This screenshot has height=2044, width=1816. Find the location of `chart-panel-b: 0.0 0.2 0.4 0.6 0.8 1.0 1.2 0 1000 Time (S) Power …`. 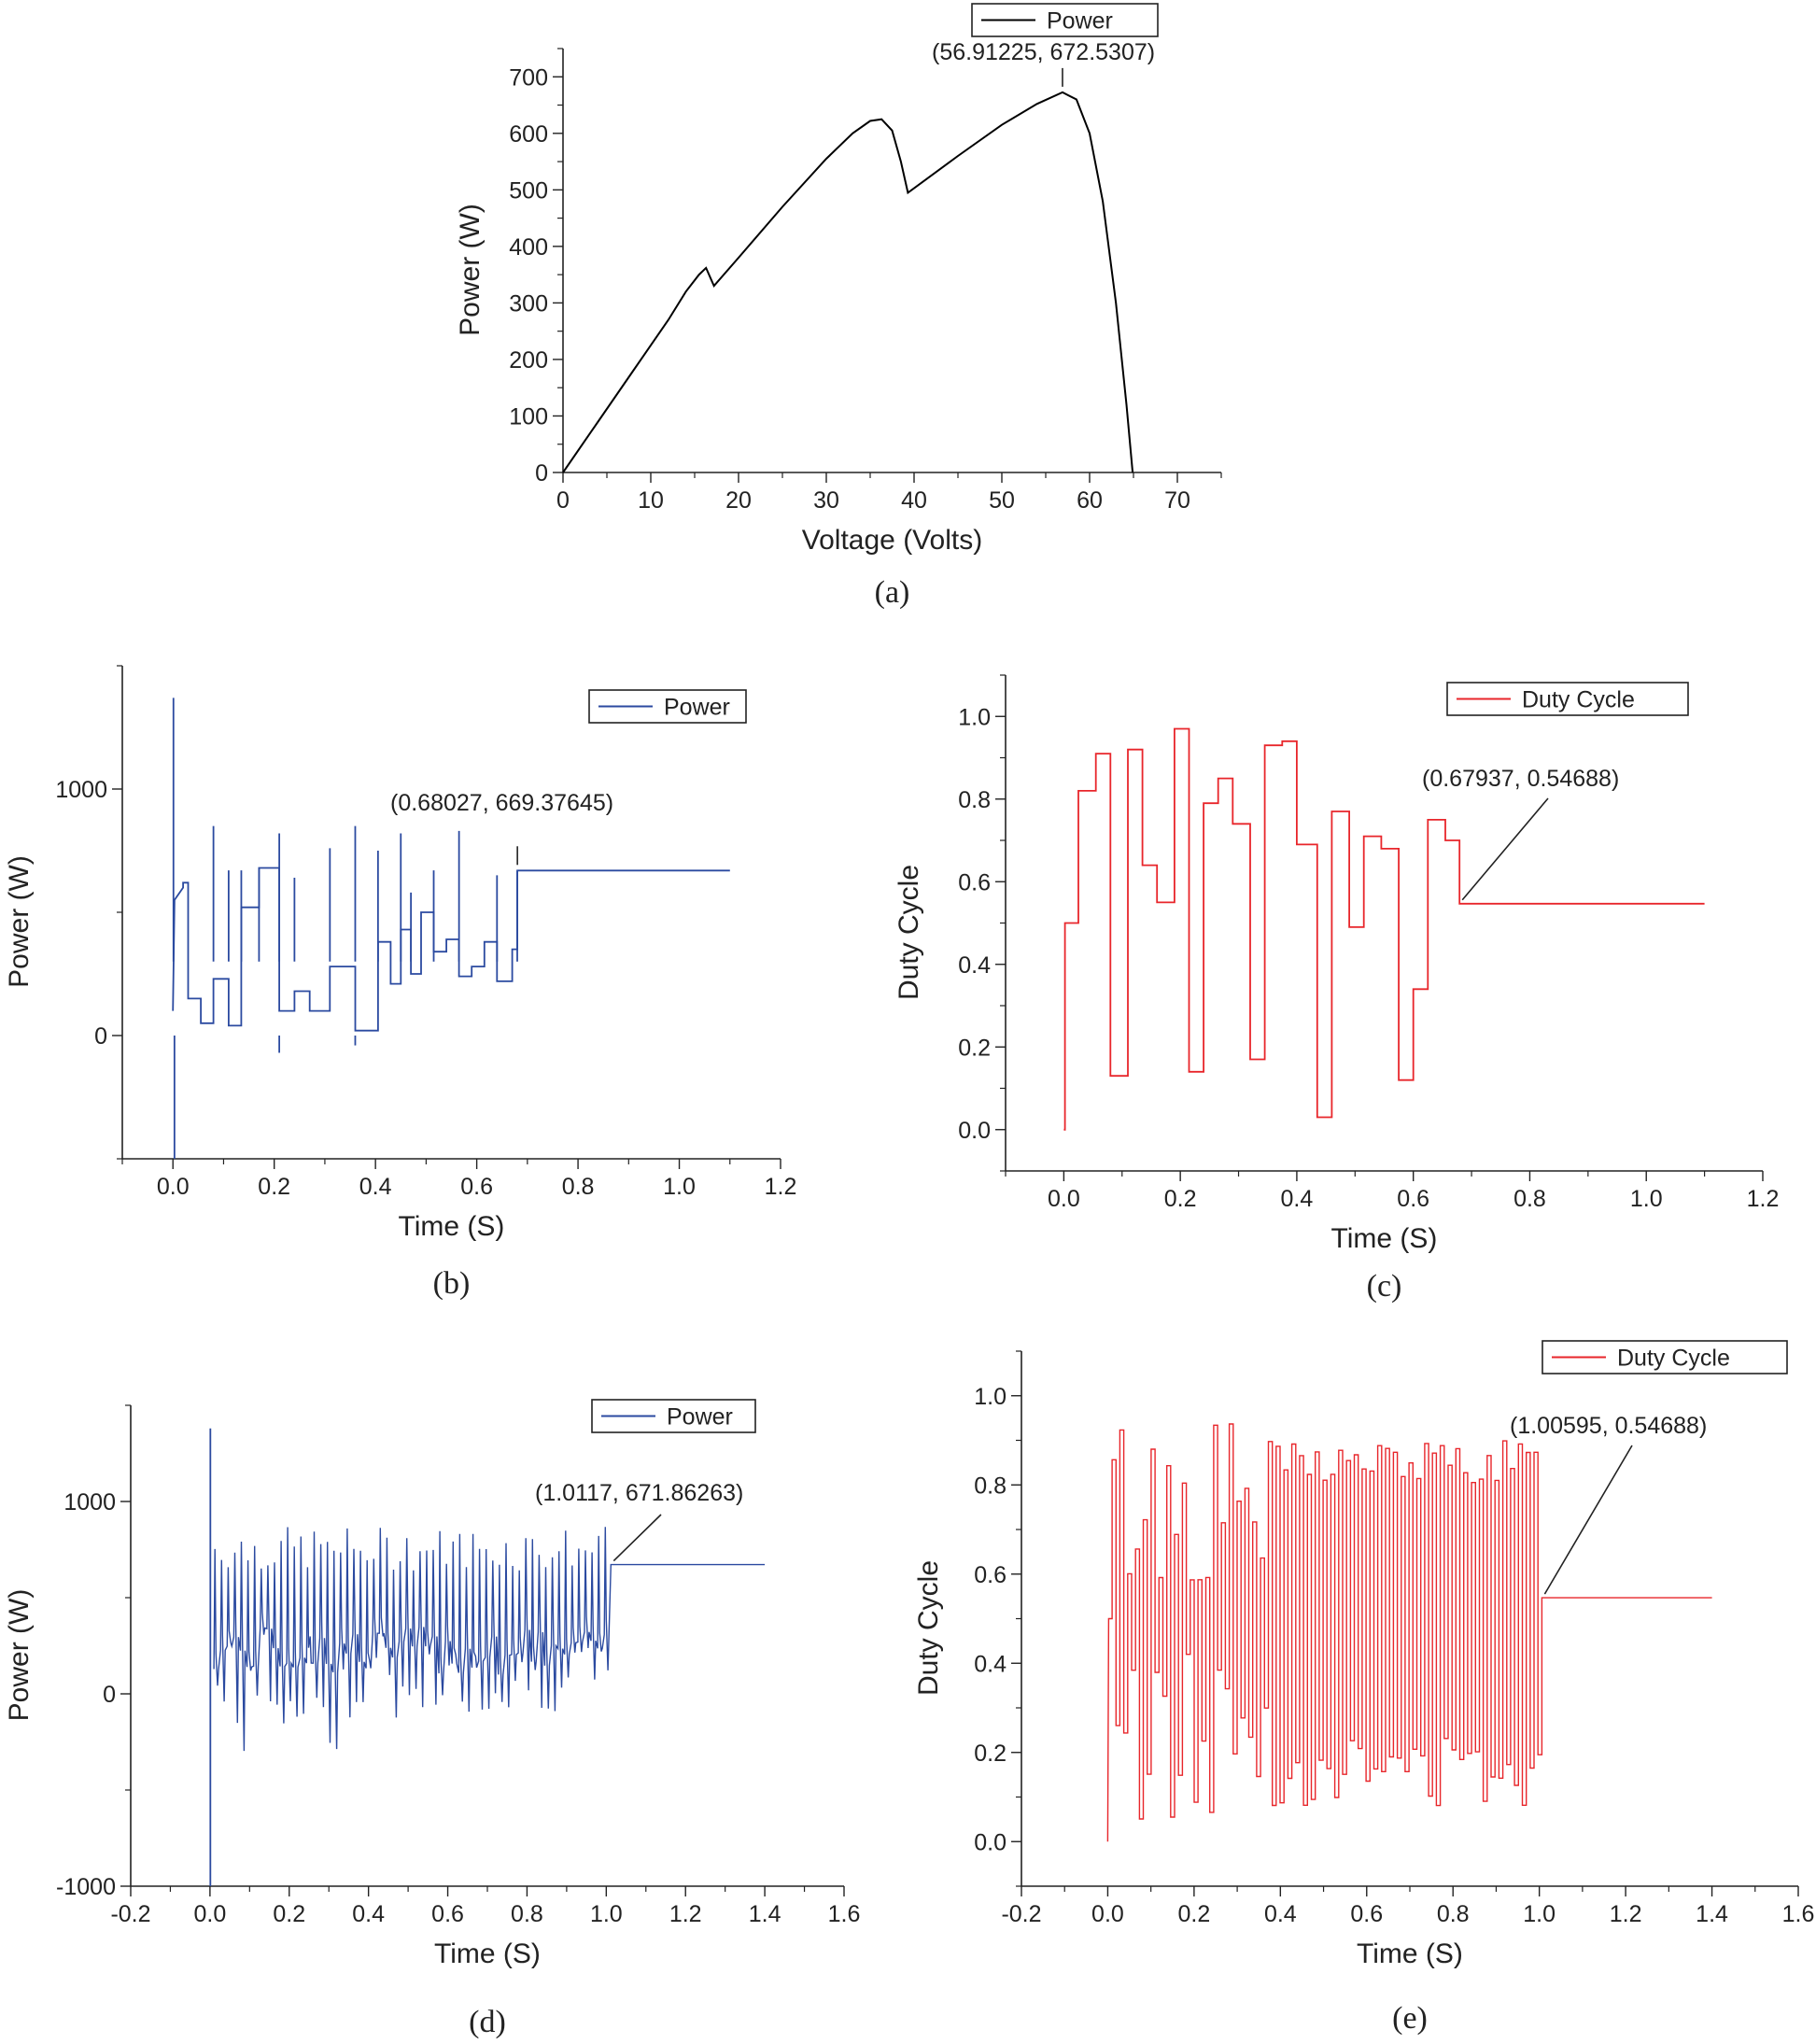

chart-panel-b: 0.0 0.2 0.4 0.6 0.8 1.0 1.2 0 1000 Time (S) Power … is located at coordinates (401, 983).